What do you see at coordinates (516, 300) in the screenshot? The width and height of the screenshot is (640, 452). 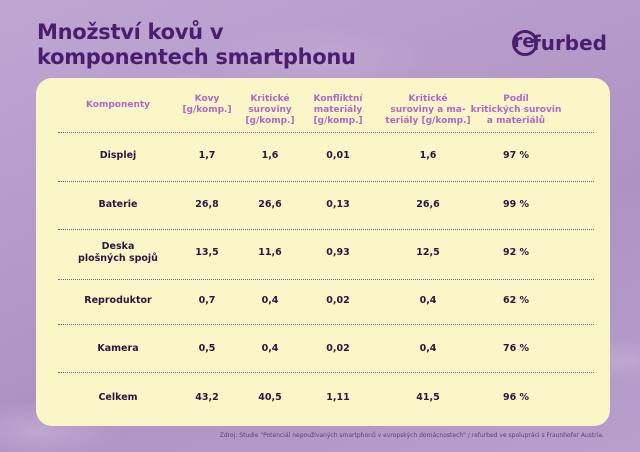 I see `share-value: 62 %` at bounding box center [516, 300].